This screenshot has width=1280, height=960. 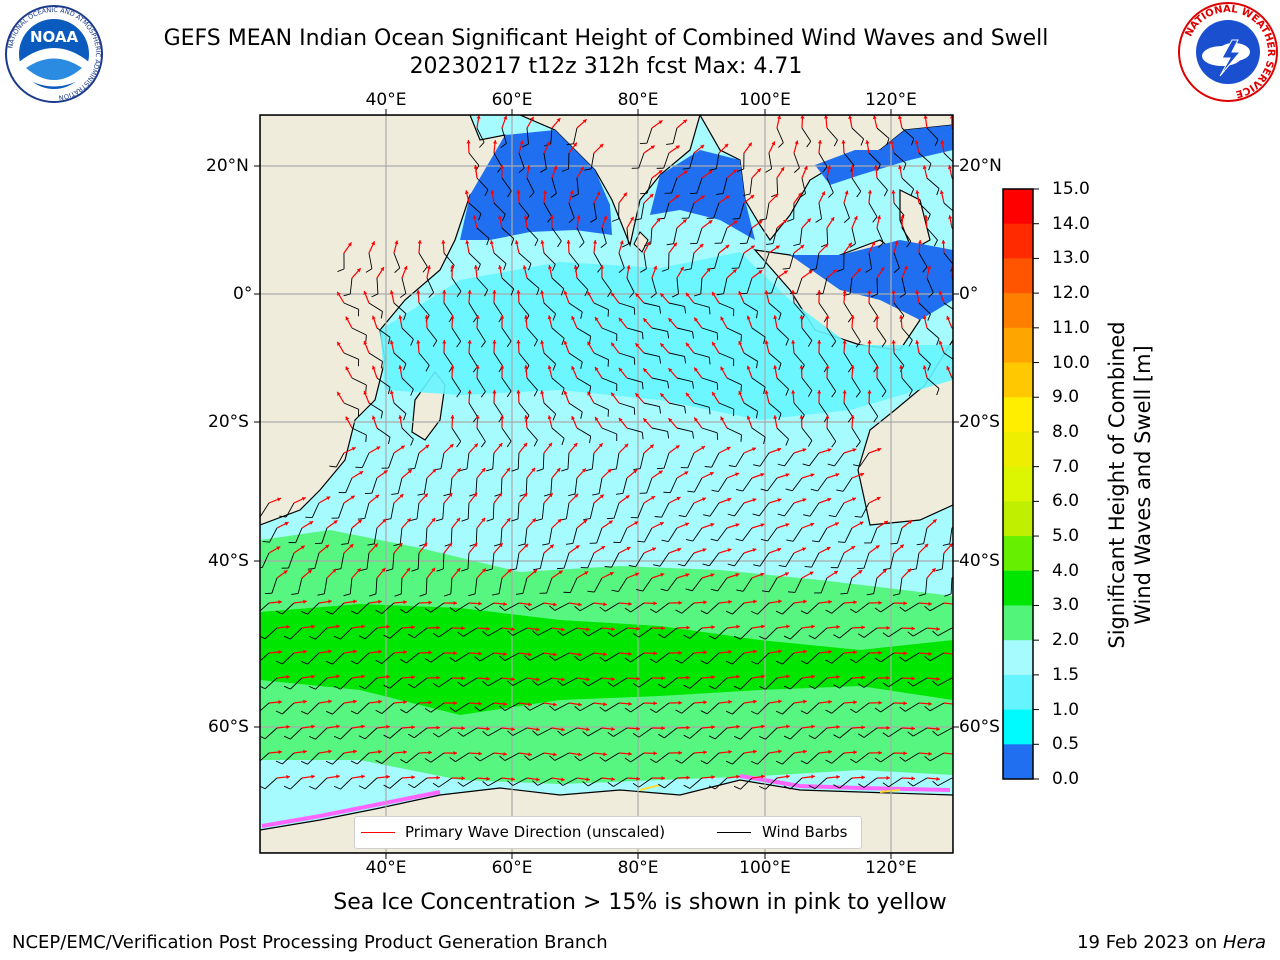 What do you see at coordinates (948, 753) in the screenshot?
I see `wave-direction-arrow` at bounding box center [948, 753].